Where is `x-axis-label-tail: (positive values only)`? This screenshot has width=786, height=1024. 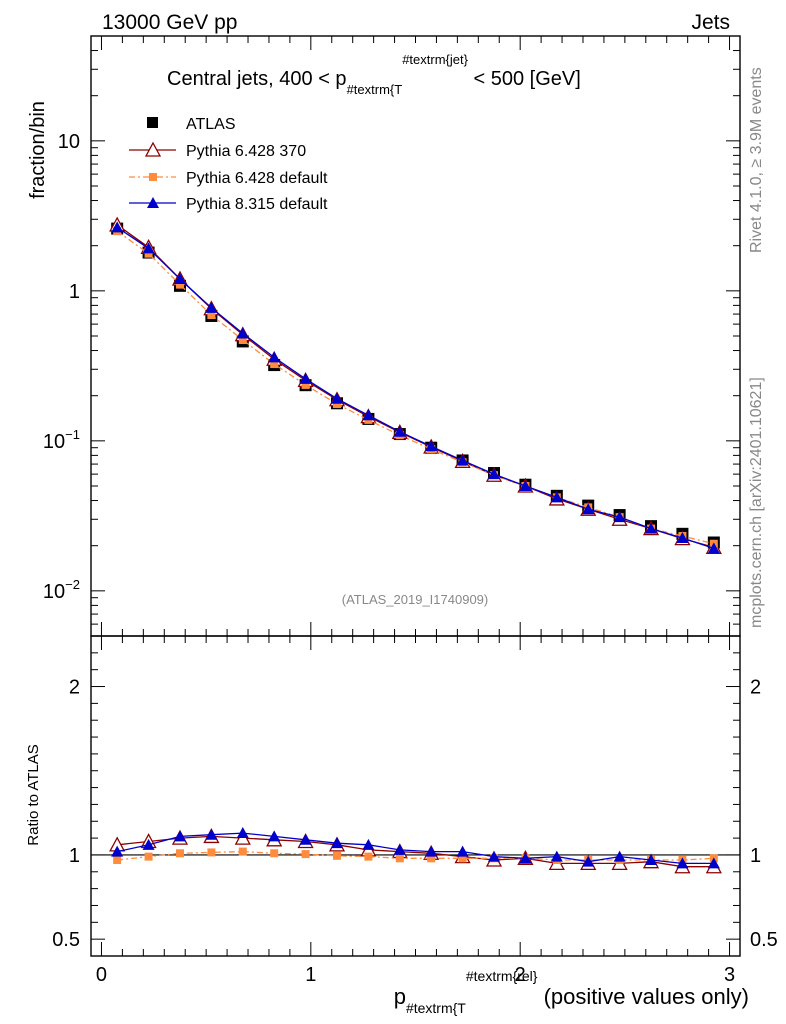 x-axis-label-tail: (positive values only) is located at coordinates (643, 996).